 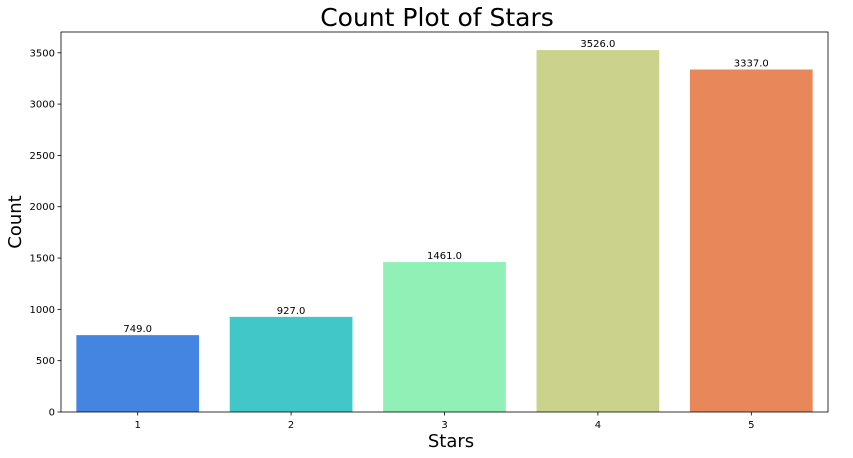 I want to click on y-tick-label-2500: 2500, so click(x=42, y=156).